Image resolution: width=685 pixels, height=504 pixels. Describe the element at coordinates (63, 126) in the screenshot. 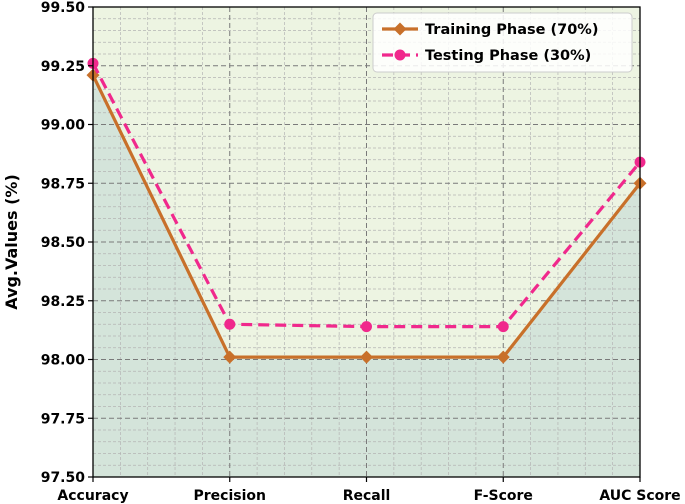

I see `y-tick-label: 99.00` at that location.